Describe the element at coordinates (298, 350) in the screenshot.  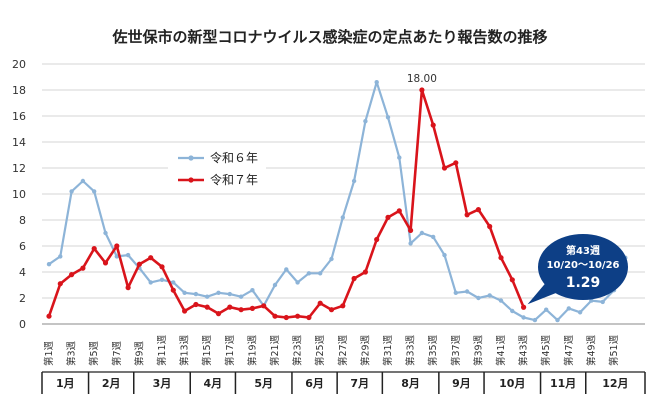
I see `x-tick-label: 第23週` at that location.